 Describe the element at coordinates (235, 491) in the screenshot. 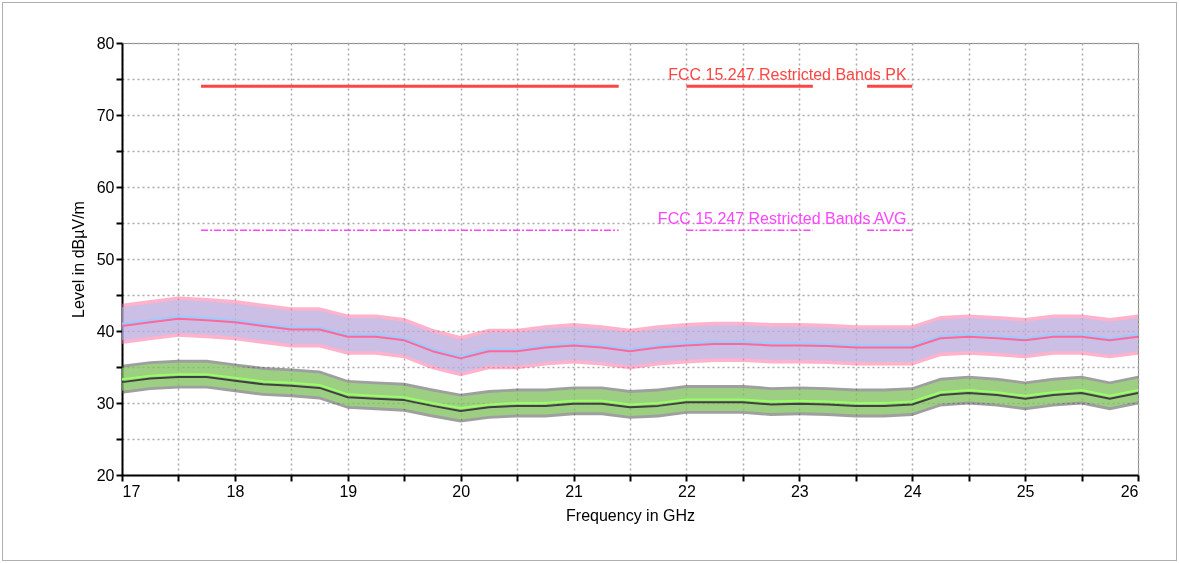

I see `x-tick-label: 18` at that location.